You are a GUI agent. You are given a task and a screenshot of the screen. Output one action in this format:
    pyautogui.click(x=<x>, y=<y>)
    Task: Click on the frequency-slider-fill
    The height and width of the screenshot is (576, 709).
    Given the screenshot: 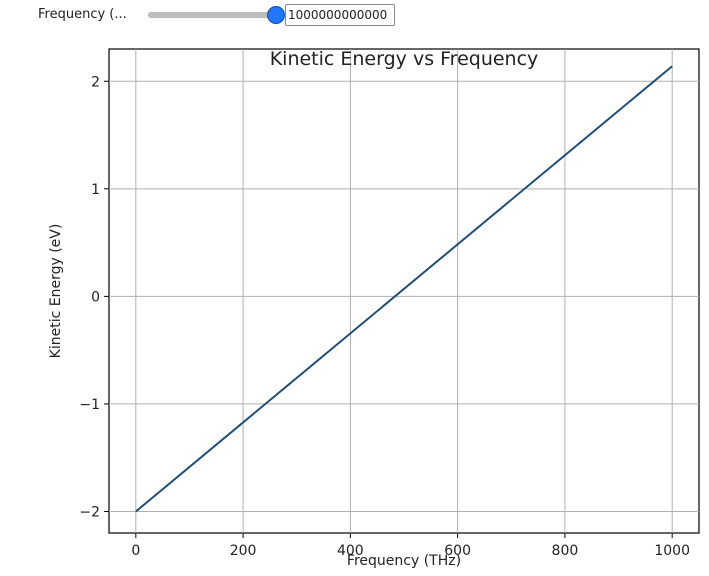 What is the action you would take?
    pyautogui.click(x=212, y=15)
    